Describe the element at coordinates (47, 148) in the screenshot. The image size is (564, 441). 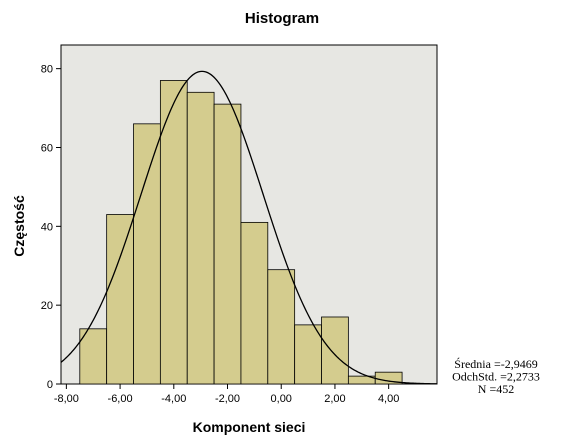
I see `y-tick-label: 60` at that location.